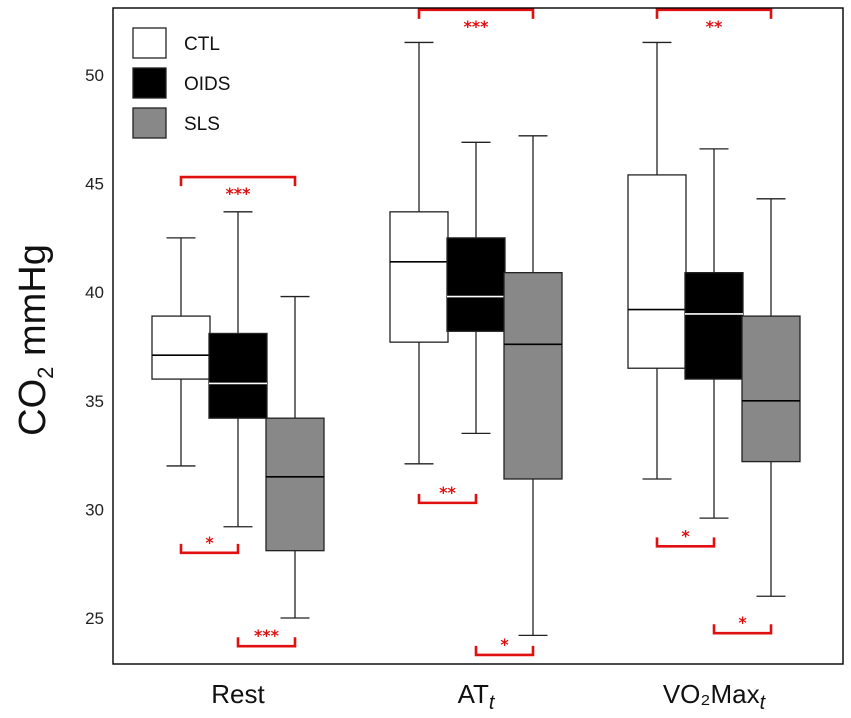 Image resolution: width=851 pixels, height=718 pixels. I want to click on y-axis-title: CO2 mmHg, so click(35, 340).